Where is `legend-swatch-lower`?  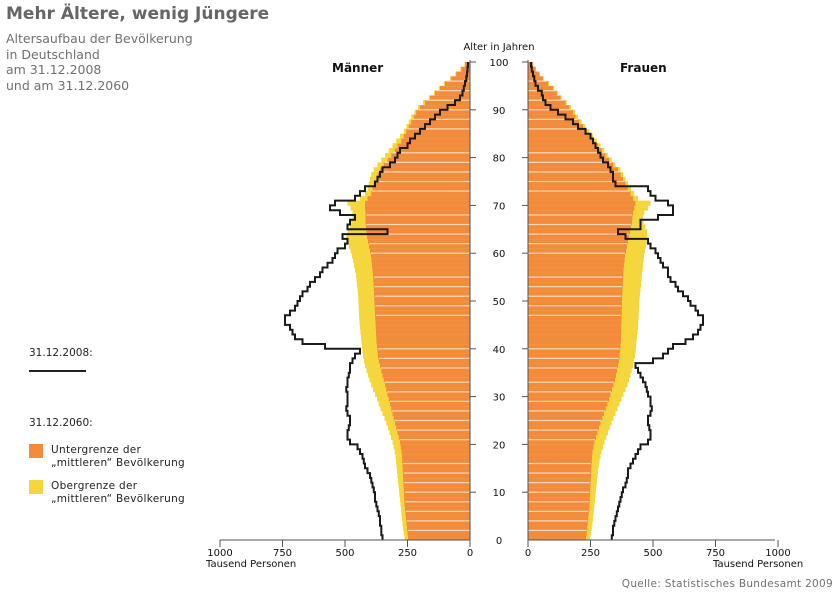 legend-swatch-lower is located at coordinates (36, 451).